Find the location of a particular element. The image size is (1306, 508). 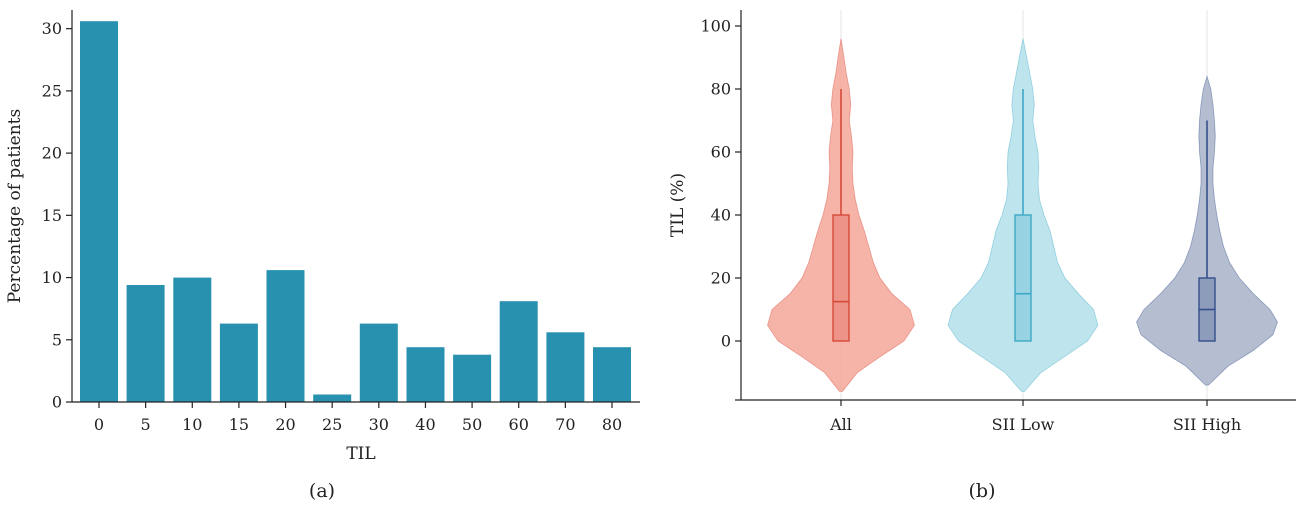

x-tick-label: All is located at coordinates (840, 424).